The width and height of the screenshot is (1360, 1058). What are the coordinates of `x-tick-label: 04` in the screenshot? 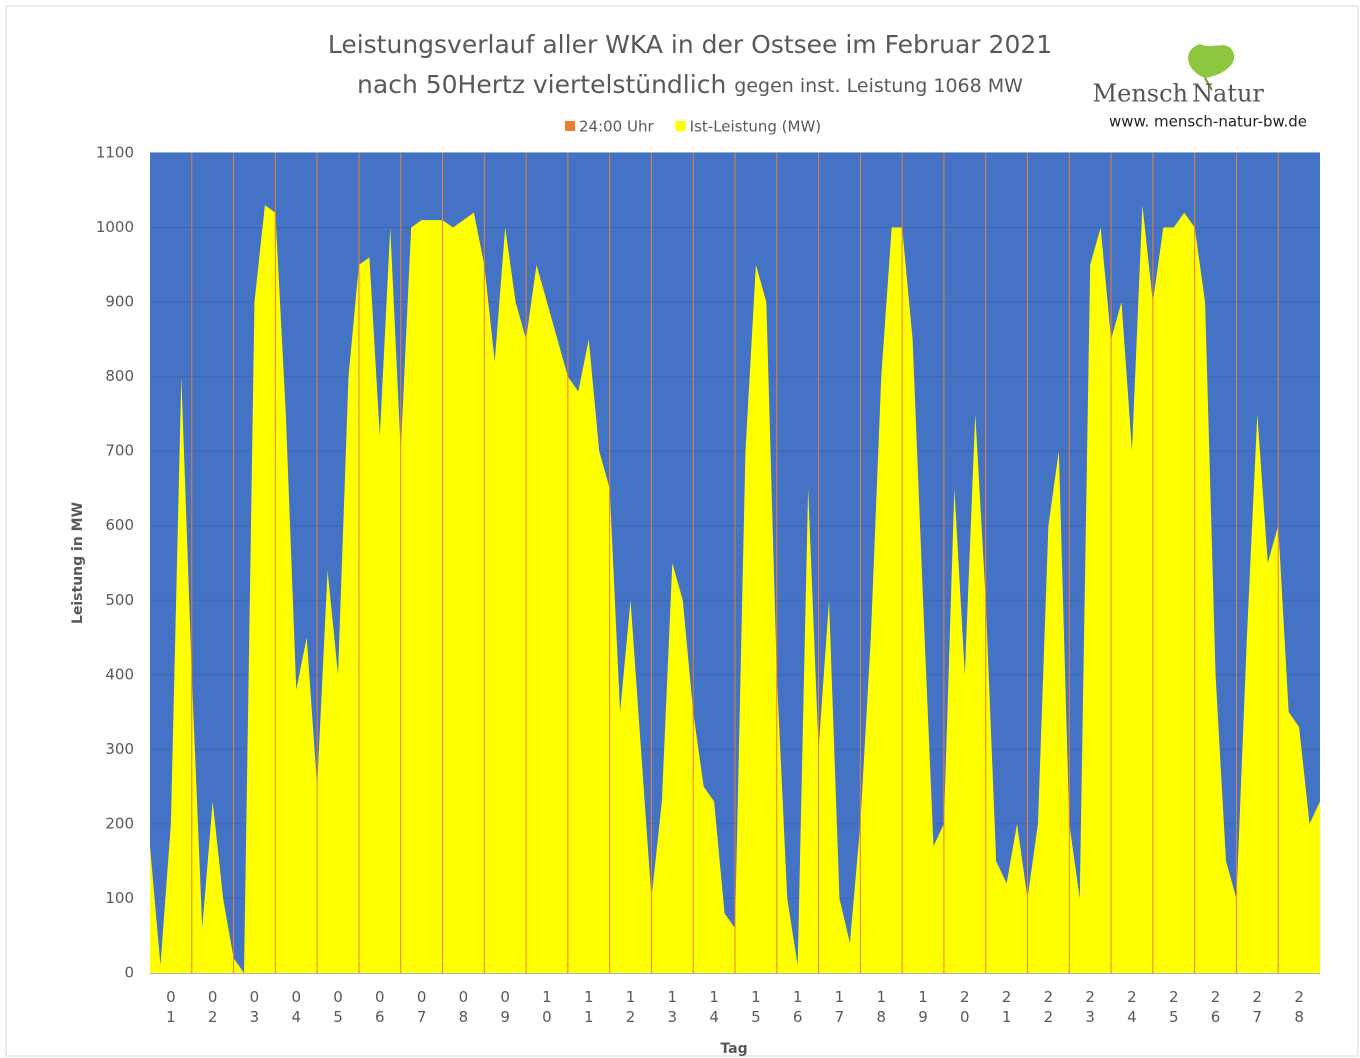 It's located at (296, 1007).